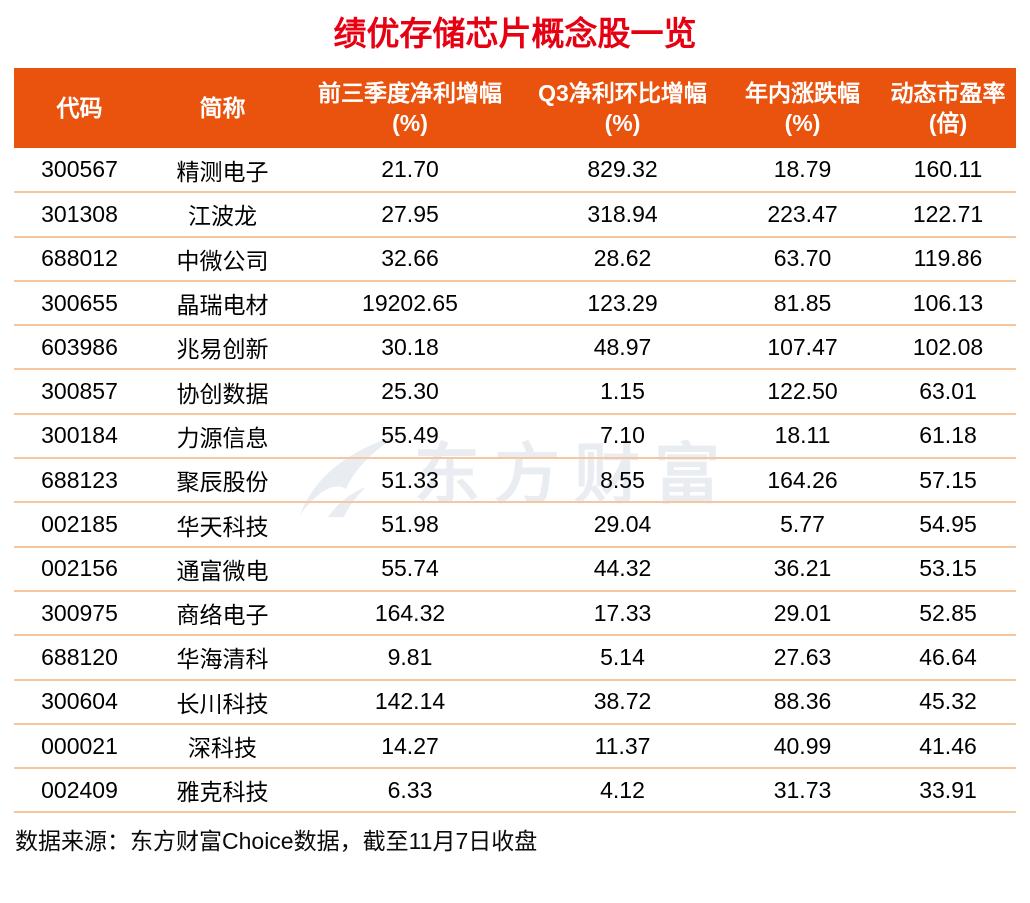  What do you see at coordinates (222, 791) in the screenshot?
I see `stock-name: 雅克科技` at bounding box center [222, 791].